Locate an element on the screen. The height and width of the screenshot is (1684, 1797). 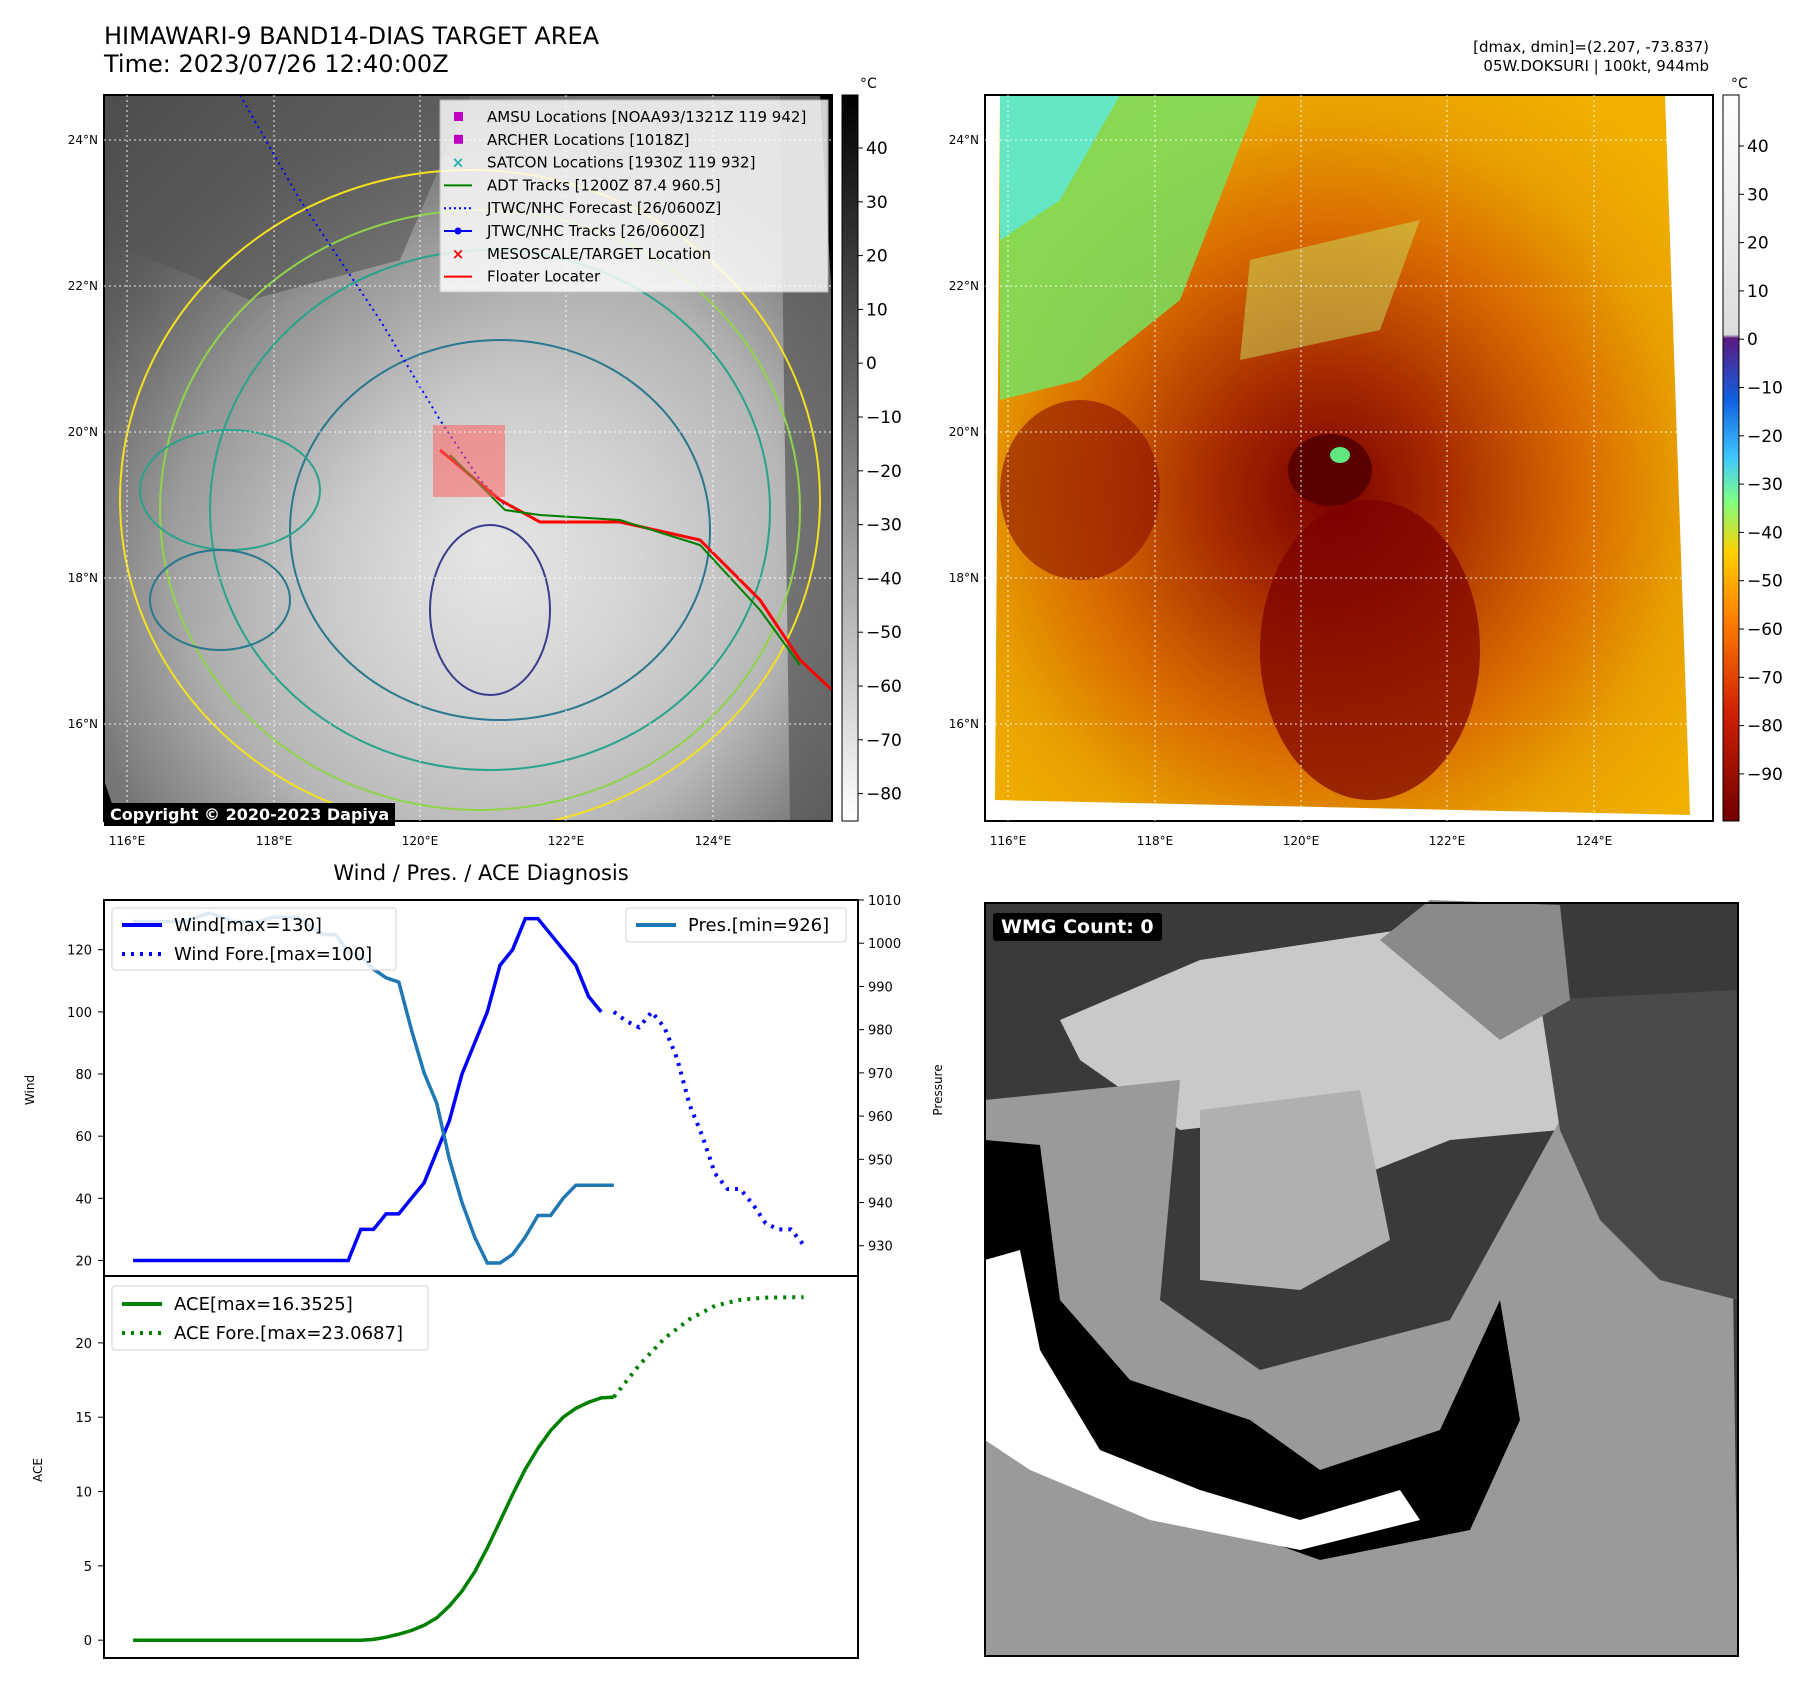
gray-cb-tick-label: −20 is located at coordinates (884, 472).